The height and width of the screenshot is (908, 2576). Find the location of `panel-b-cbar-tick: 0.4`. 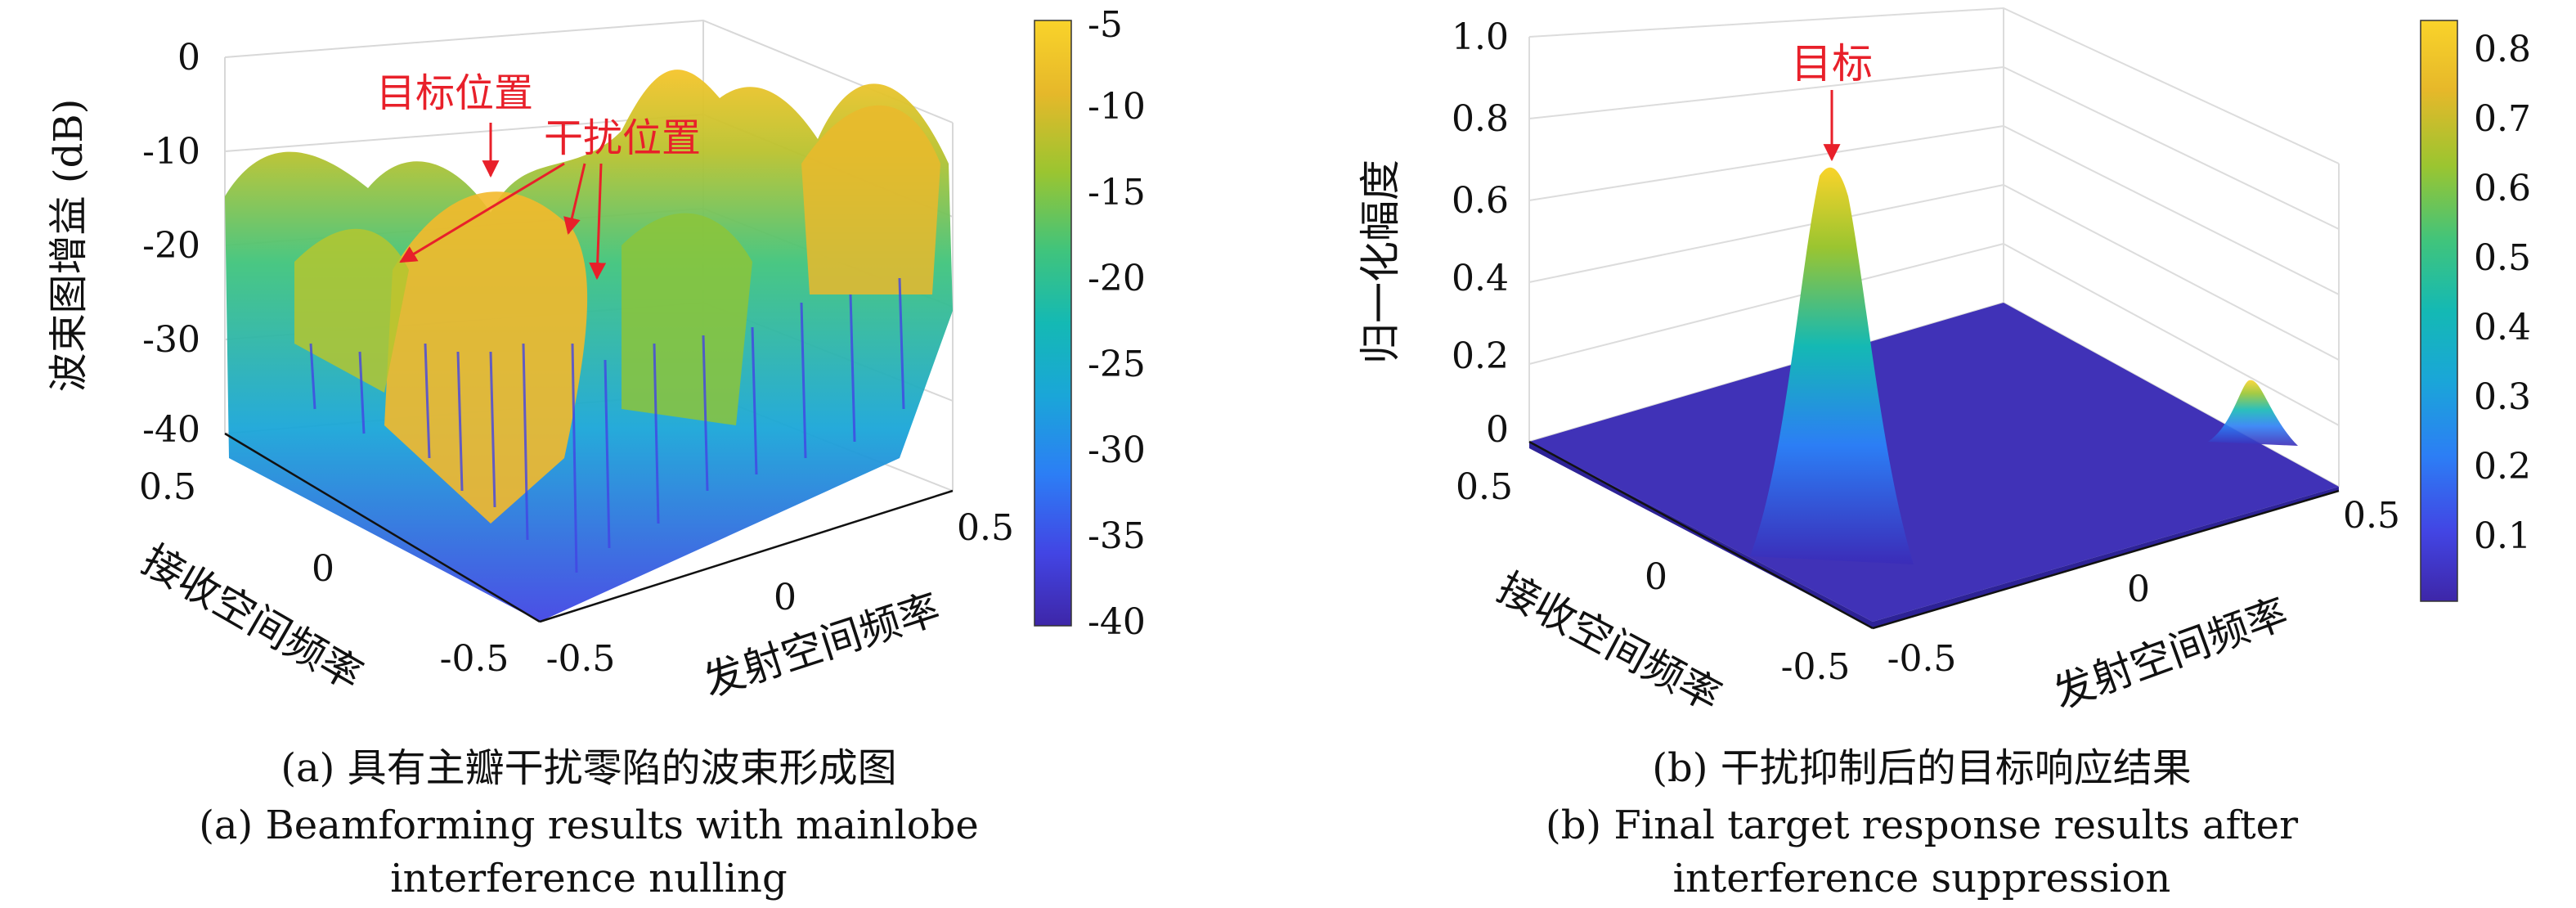

panel-b-cbar-tick: 0.4 is located at coordinates (2502, 327).